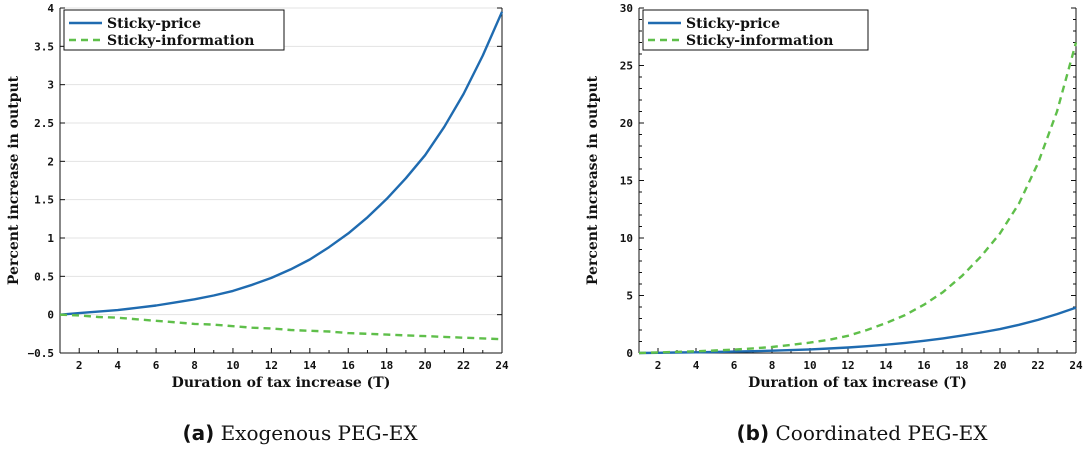 The height and width of the screenshot is (455, 1086). Describe the element at coordinates (44, 200) in the screenshot. I see `y-tick-label: 1.5` at that location.